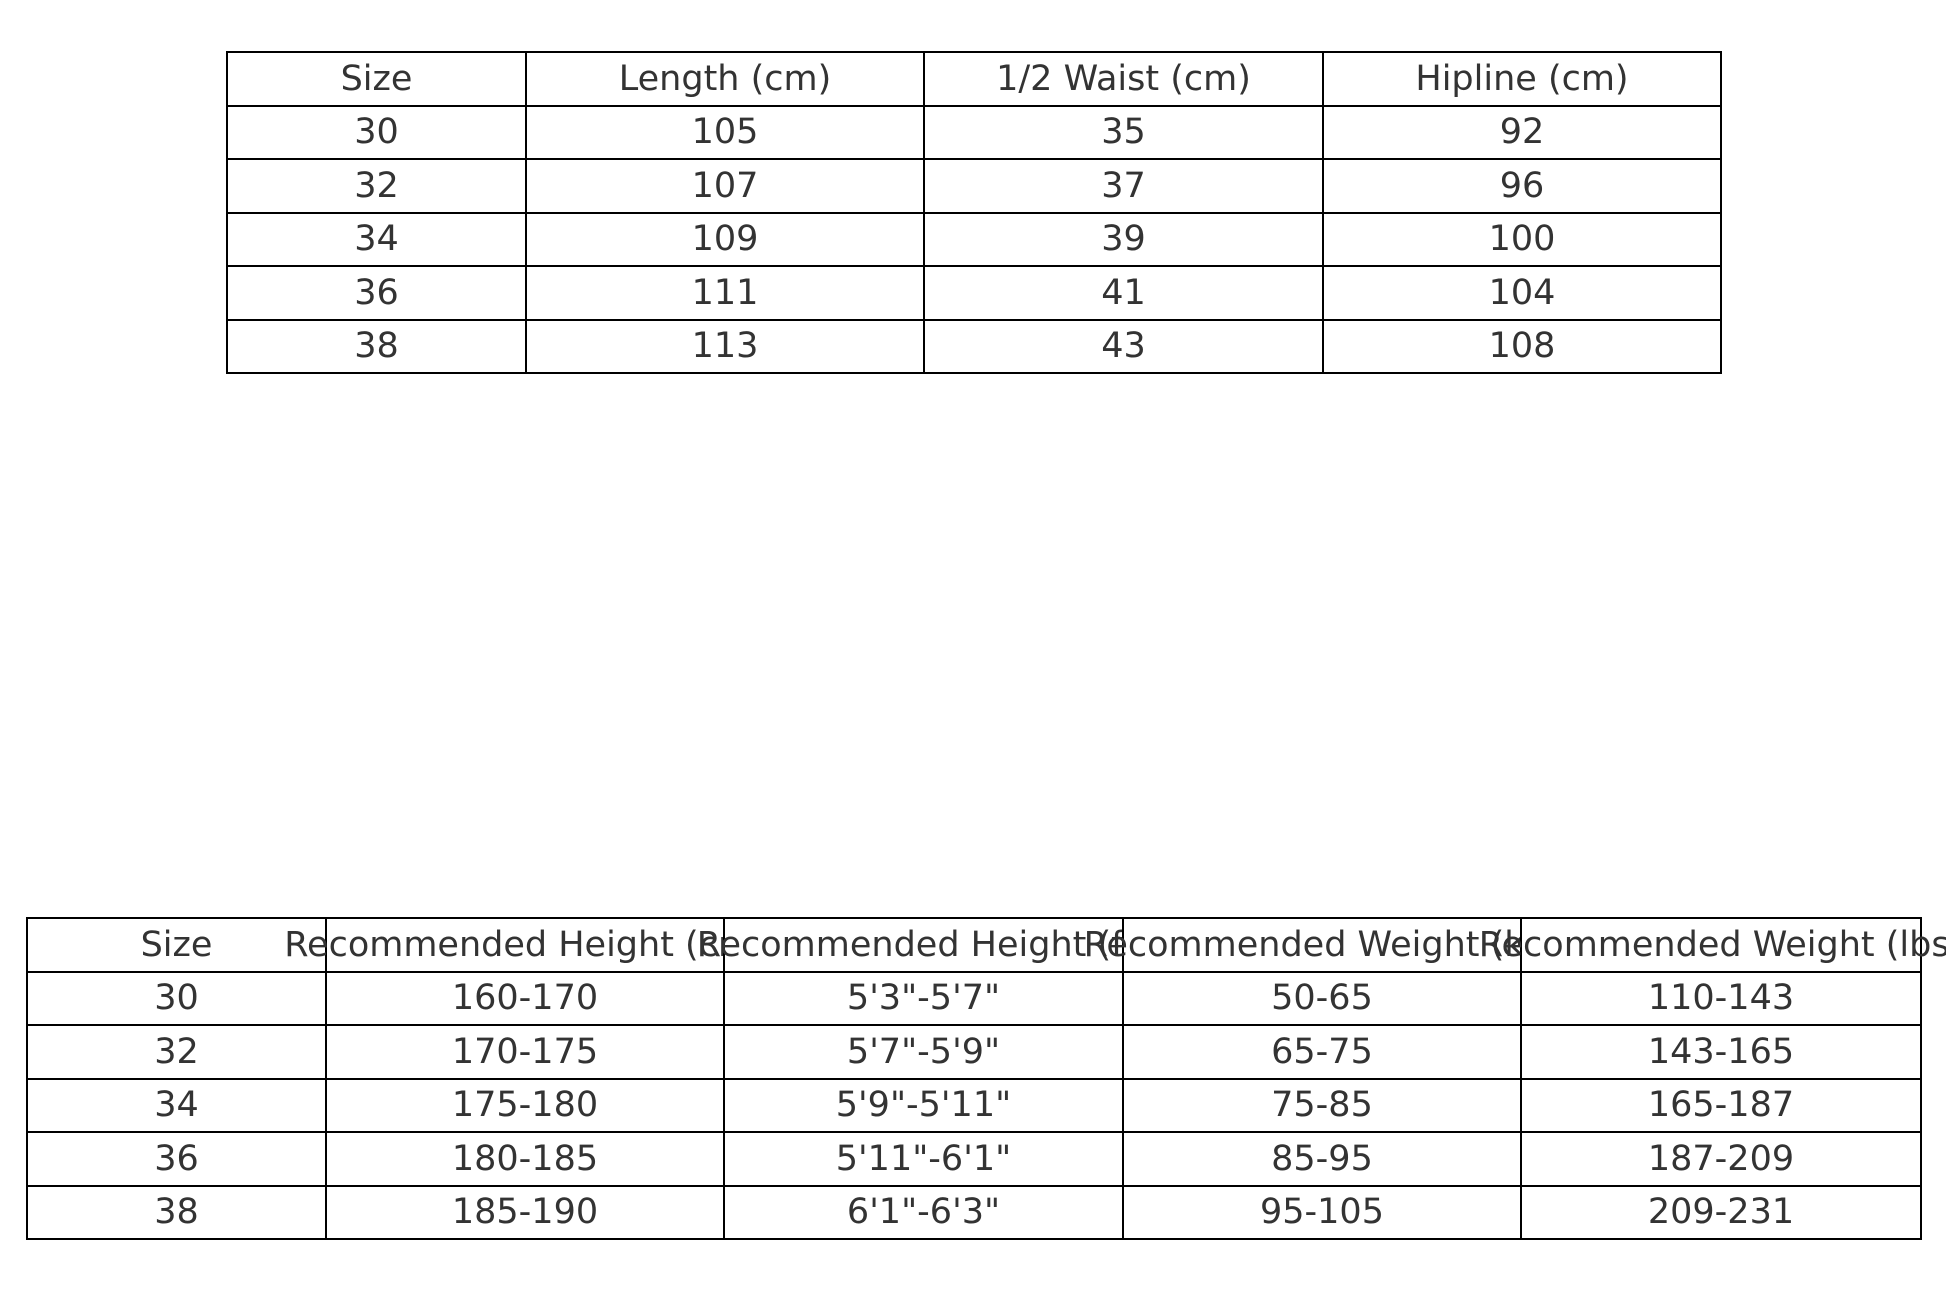 Image resolution: width=1946 pixels, height=1291 pixels. I want to click on cell-text: 50-65, so click(1322, 998).